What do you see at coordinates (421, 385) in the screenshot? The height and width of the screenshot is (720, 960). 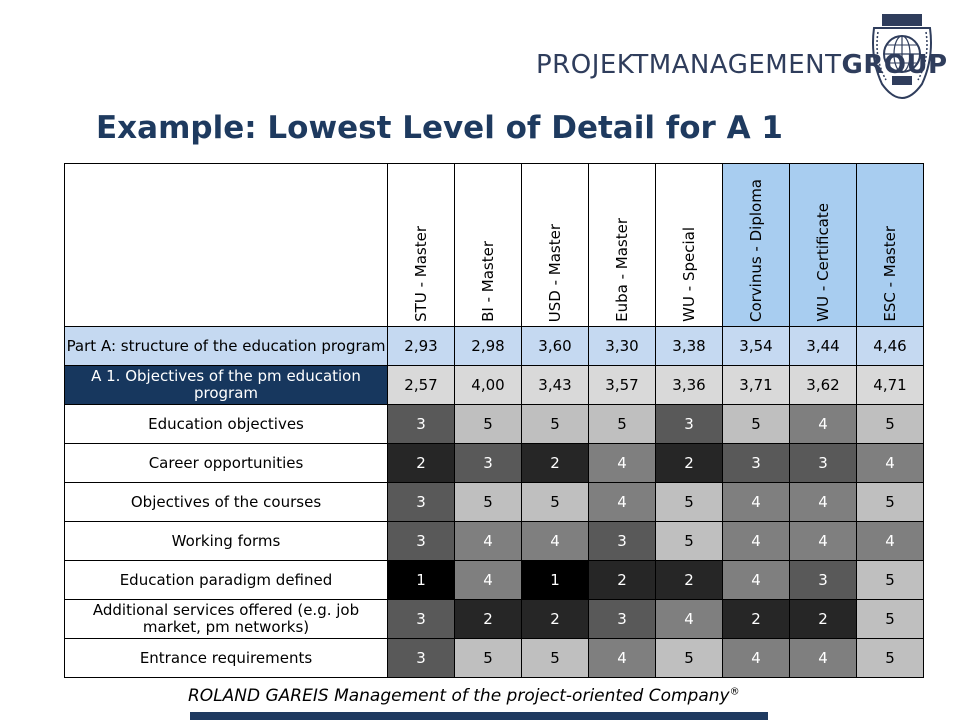 I see `score-cell: 2,57` at bounding box center [421, 385].